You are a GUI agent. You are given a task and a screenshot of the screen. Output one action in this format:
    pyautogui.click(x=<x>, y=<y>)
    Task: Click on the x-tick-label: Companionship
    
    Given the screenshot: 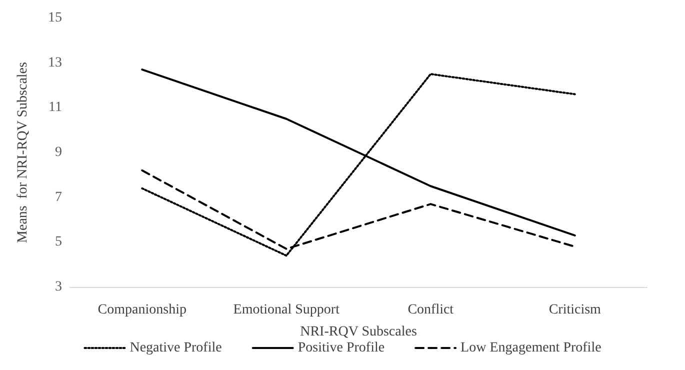 What is the action you would take?
    pyautogui.click(x=142, y=310)
    